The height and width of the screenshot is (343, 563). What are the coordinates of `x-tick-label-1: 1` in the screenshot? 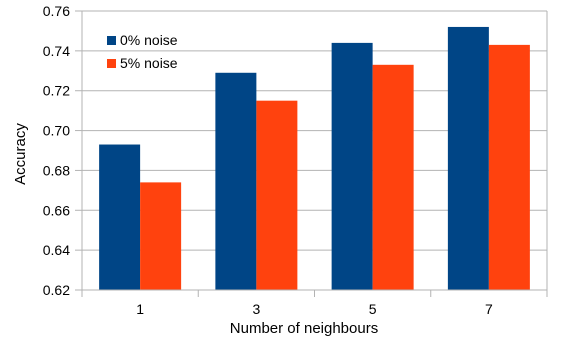 It's located at (140, 309).